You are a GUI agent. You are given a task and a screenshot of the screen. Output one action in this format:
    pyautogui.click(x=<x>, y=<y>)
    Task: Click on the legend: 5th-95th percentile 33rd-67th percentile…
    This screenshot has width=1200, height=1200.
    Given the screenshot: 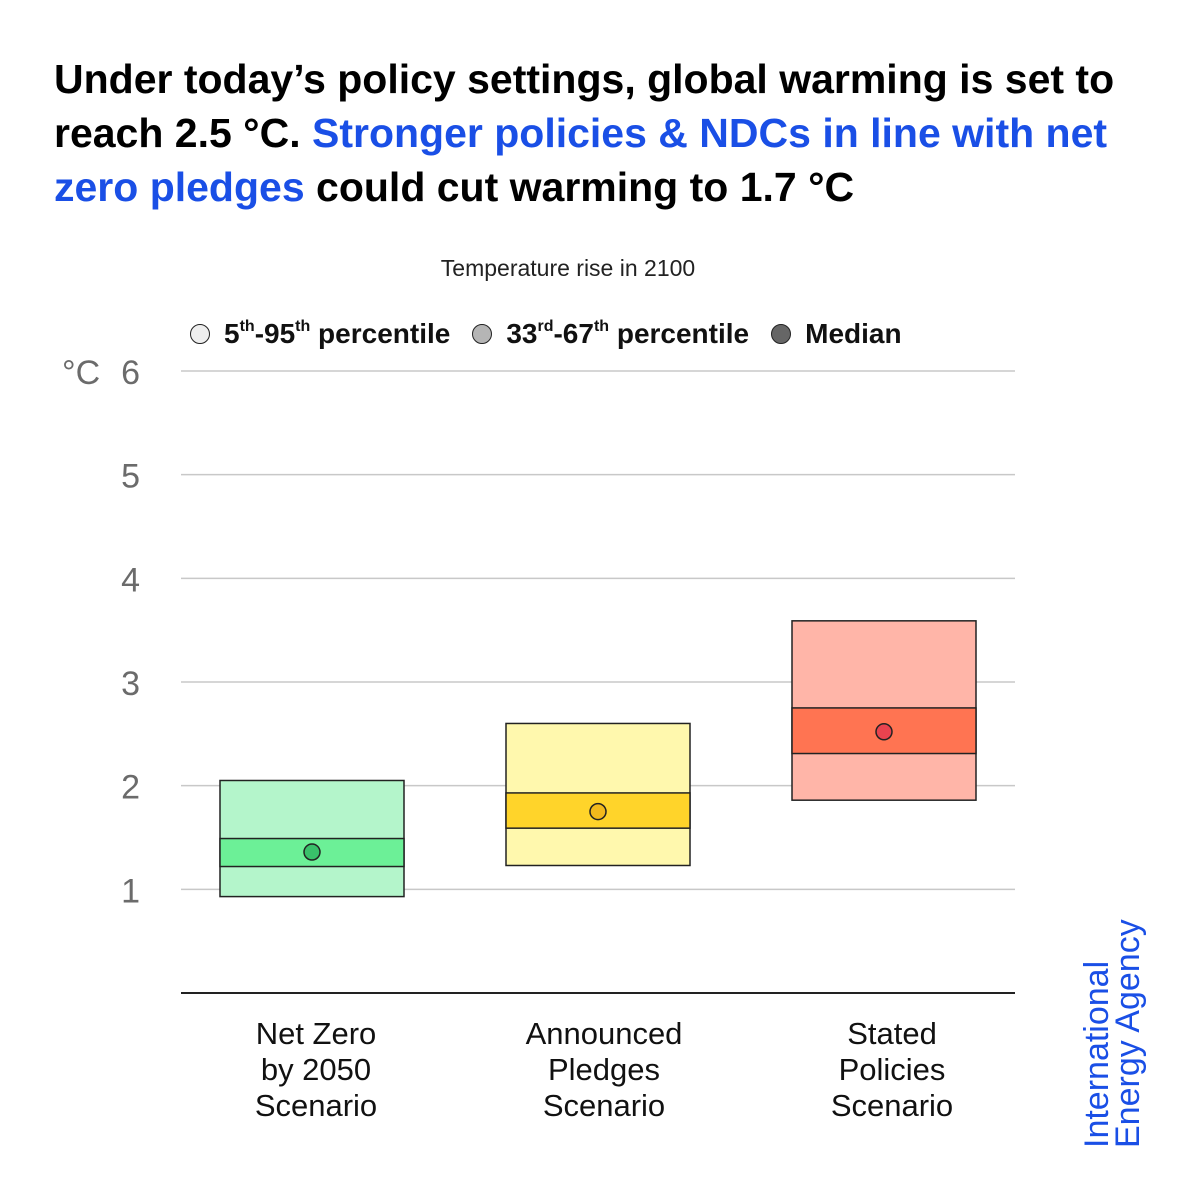 What is the action you would take?
    pyautogui.click(x=546, y=334)
    